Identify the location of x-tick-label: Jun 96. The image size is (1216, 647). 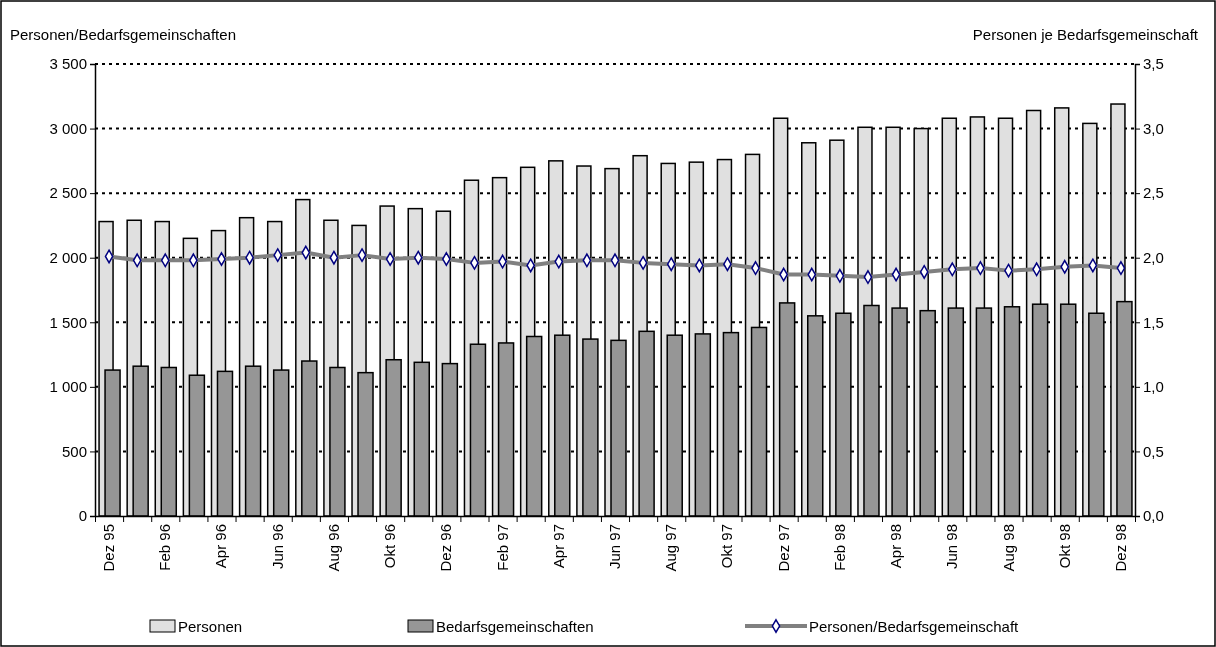
(277, 547).